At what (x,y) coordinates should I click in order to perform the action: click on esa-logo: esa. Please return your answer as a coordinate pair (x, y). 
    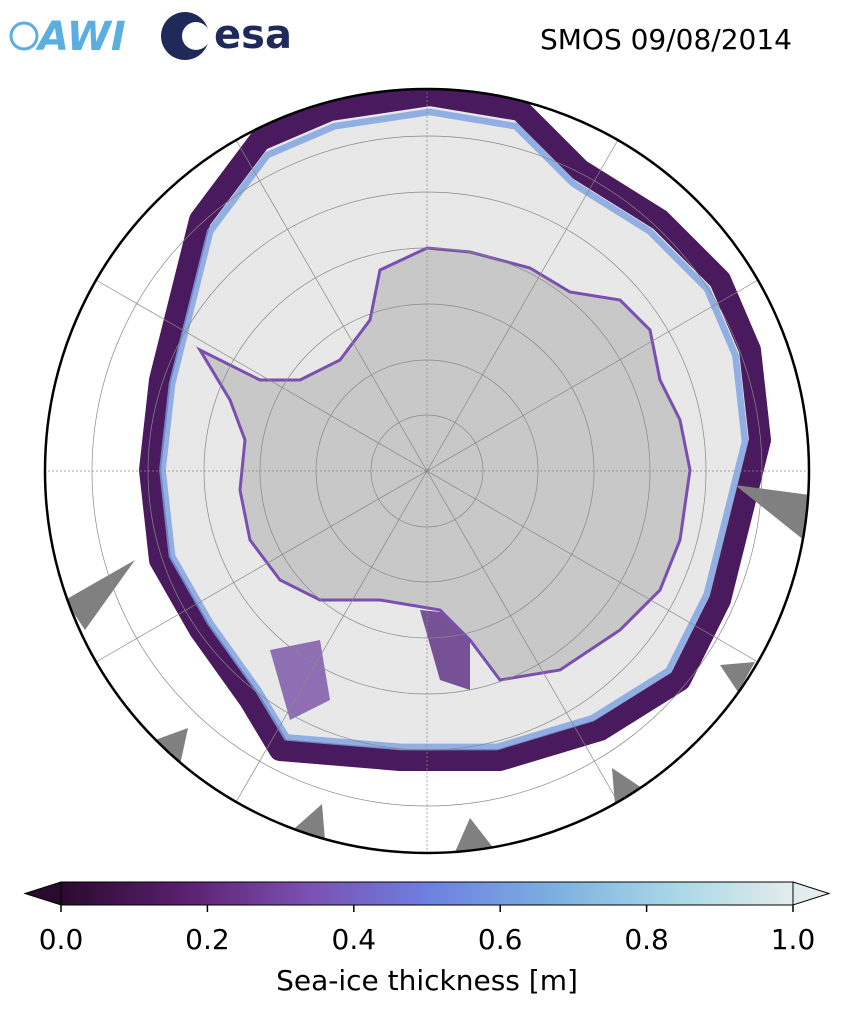
    Looking at the image, I should click on (226, 36).